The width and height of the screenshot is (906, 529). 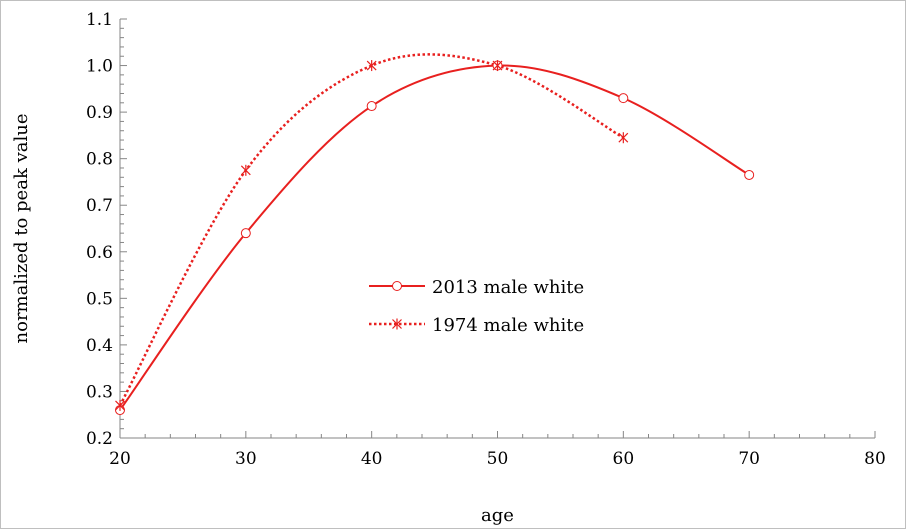 What do you see at coordinates (21, 229) in the screenshot?
I see `y-axis-title: normalized to peak value` at bounding box center [21, 229].